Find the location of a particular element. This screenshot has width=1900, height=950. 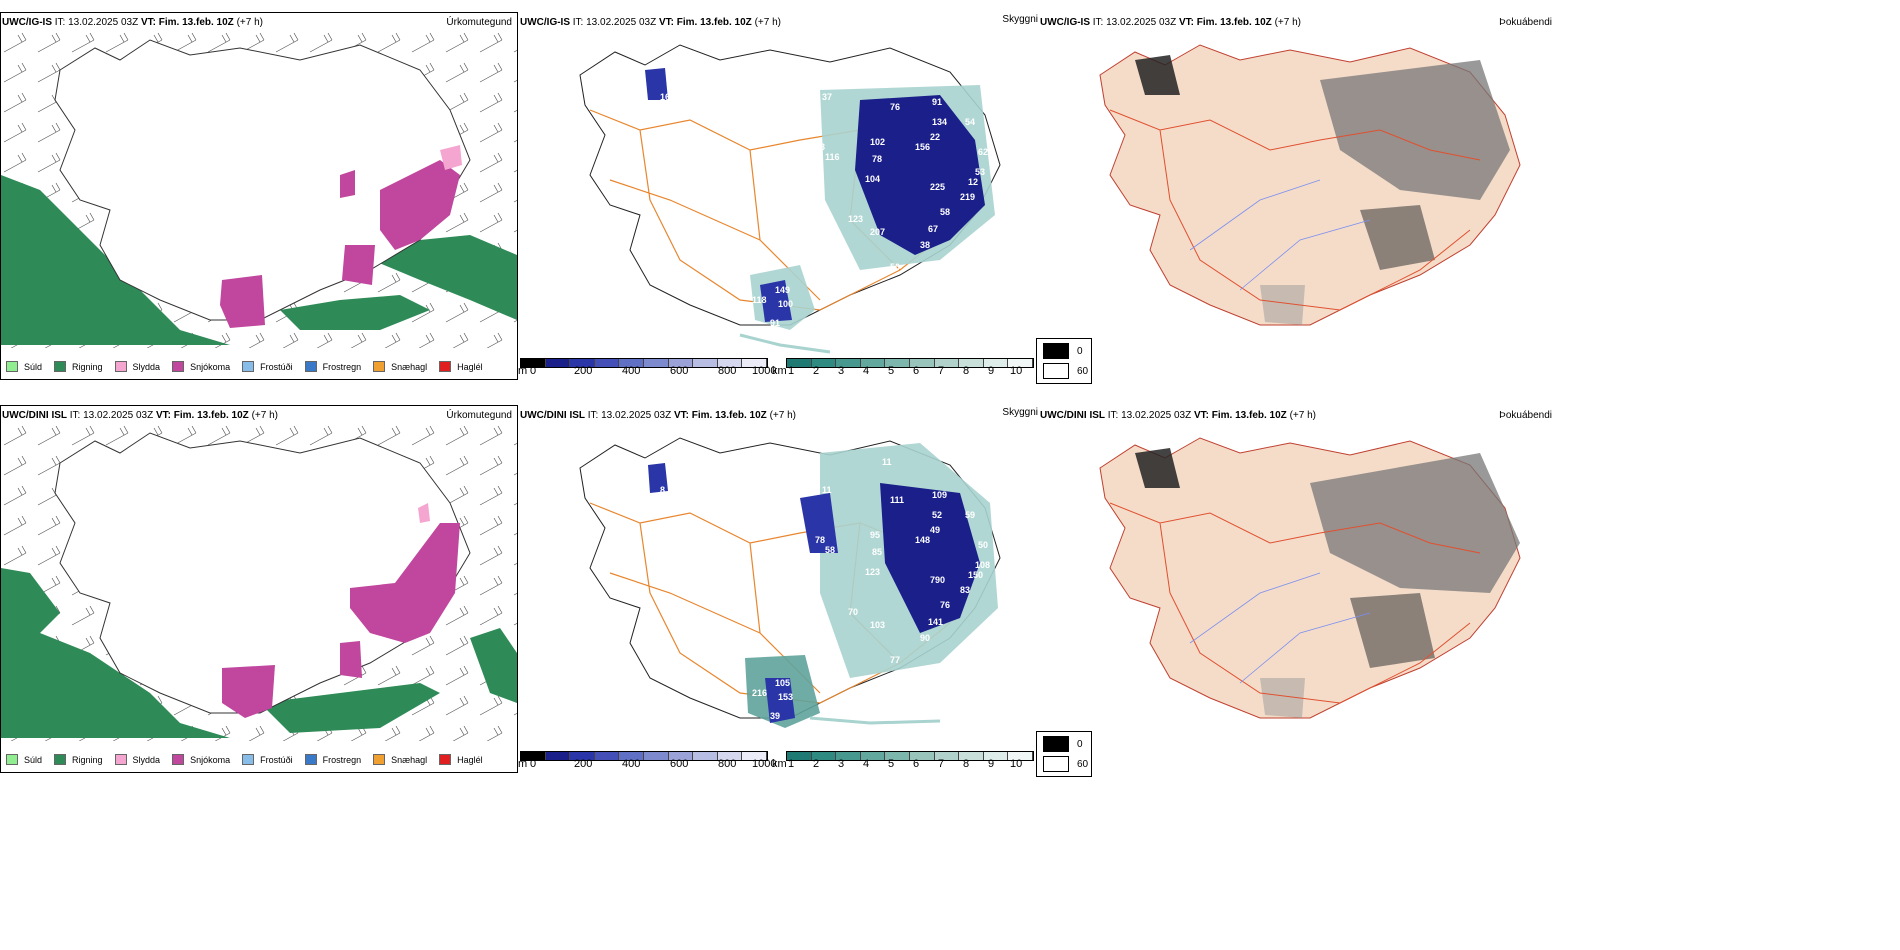

ceiling-value-label: 102 is located at coordinates (877, 142).